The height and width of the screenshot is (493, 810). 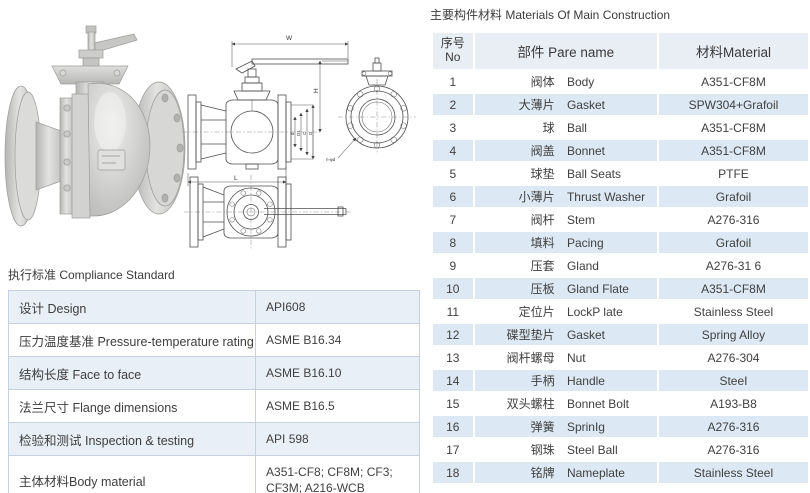 What do you see at coordinates (268, 212) in the screenshot?
I see `plan-view` at bounding box center [268, 212].